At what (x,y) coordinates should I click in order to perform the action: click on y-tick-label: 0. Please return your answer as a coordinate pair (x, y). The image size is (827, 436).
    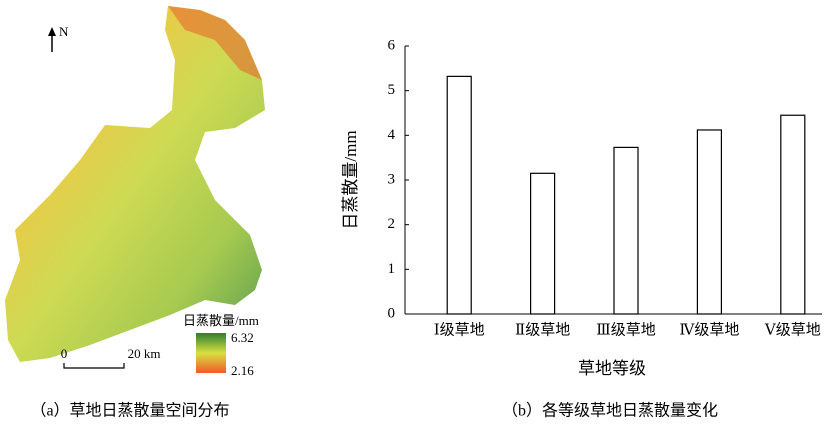
    Looking at the image, I should click on (392, 313).